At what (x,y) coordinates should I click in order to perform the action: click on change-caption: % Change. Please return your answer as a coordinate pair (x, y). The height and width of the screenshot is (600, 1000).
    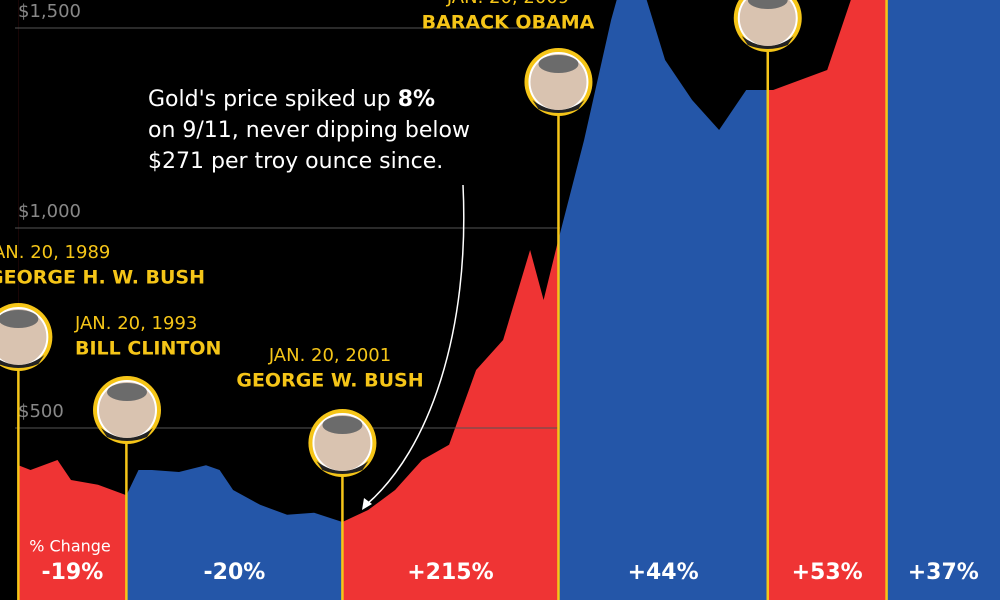
    Looking at the image, I should click on (70, 546).